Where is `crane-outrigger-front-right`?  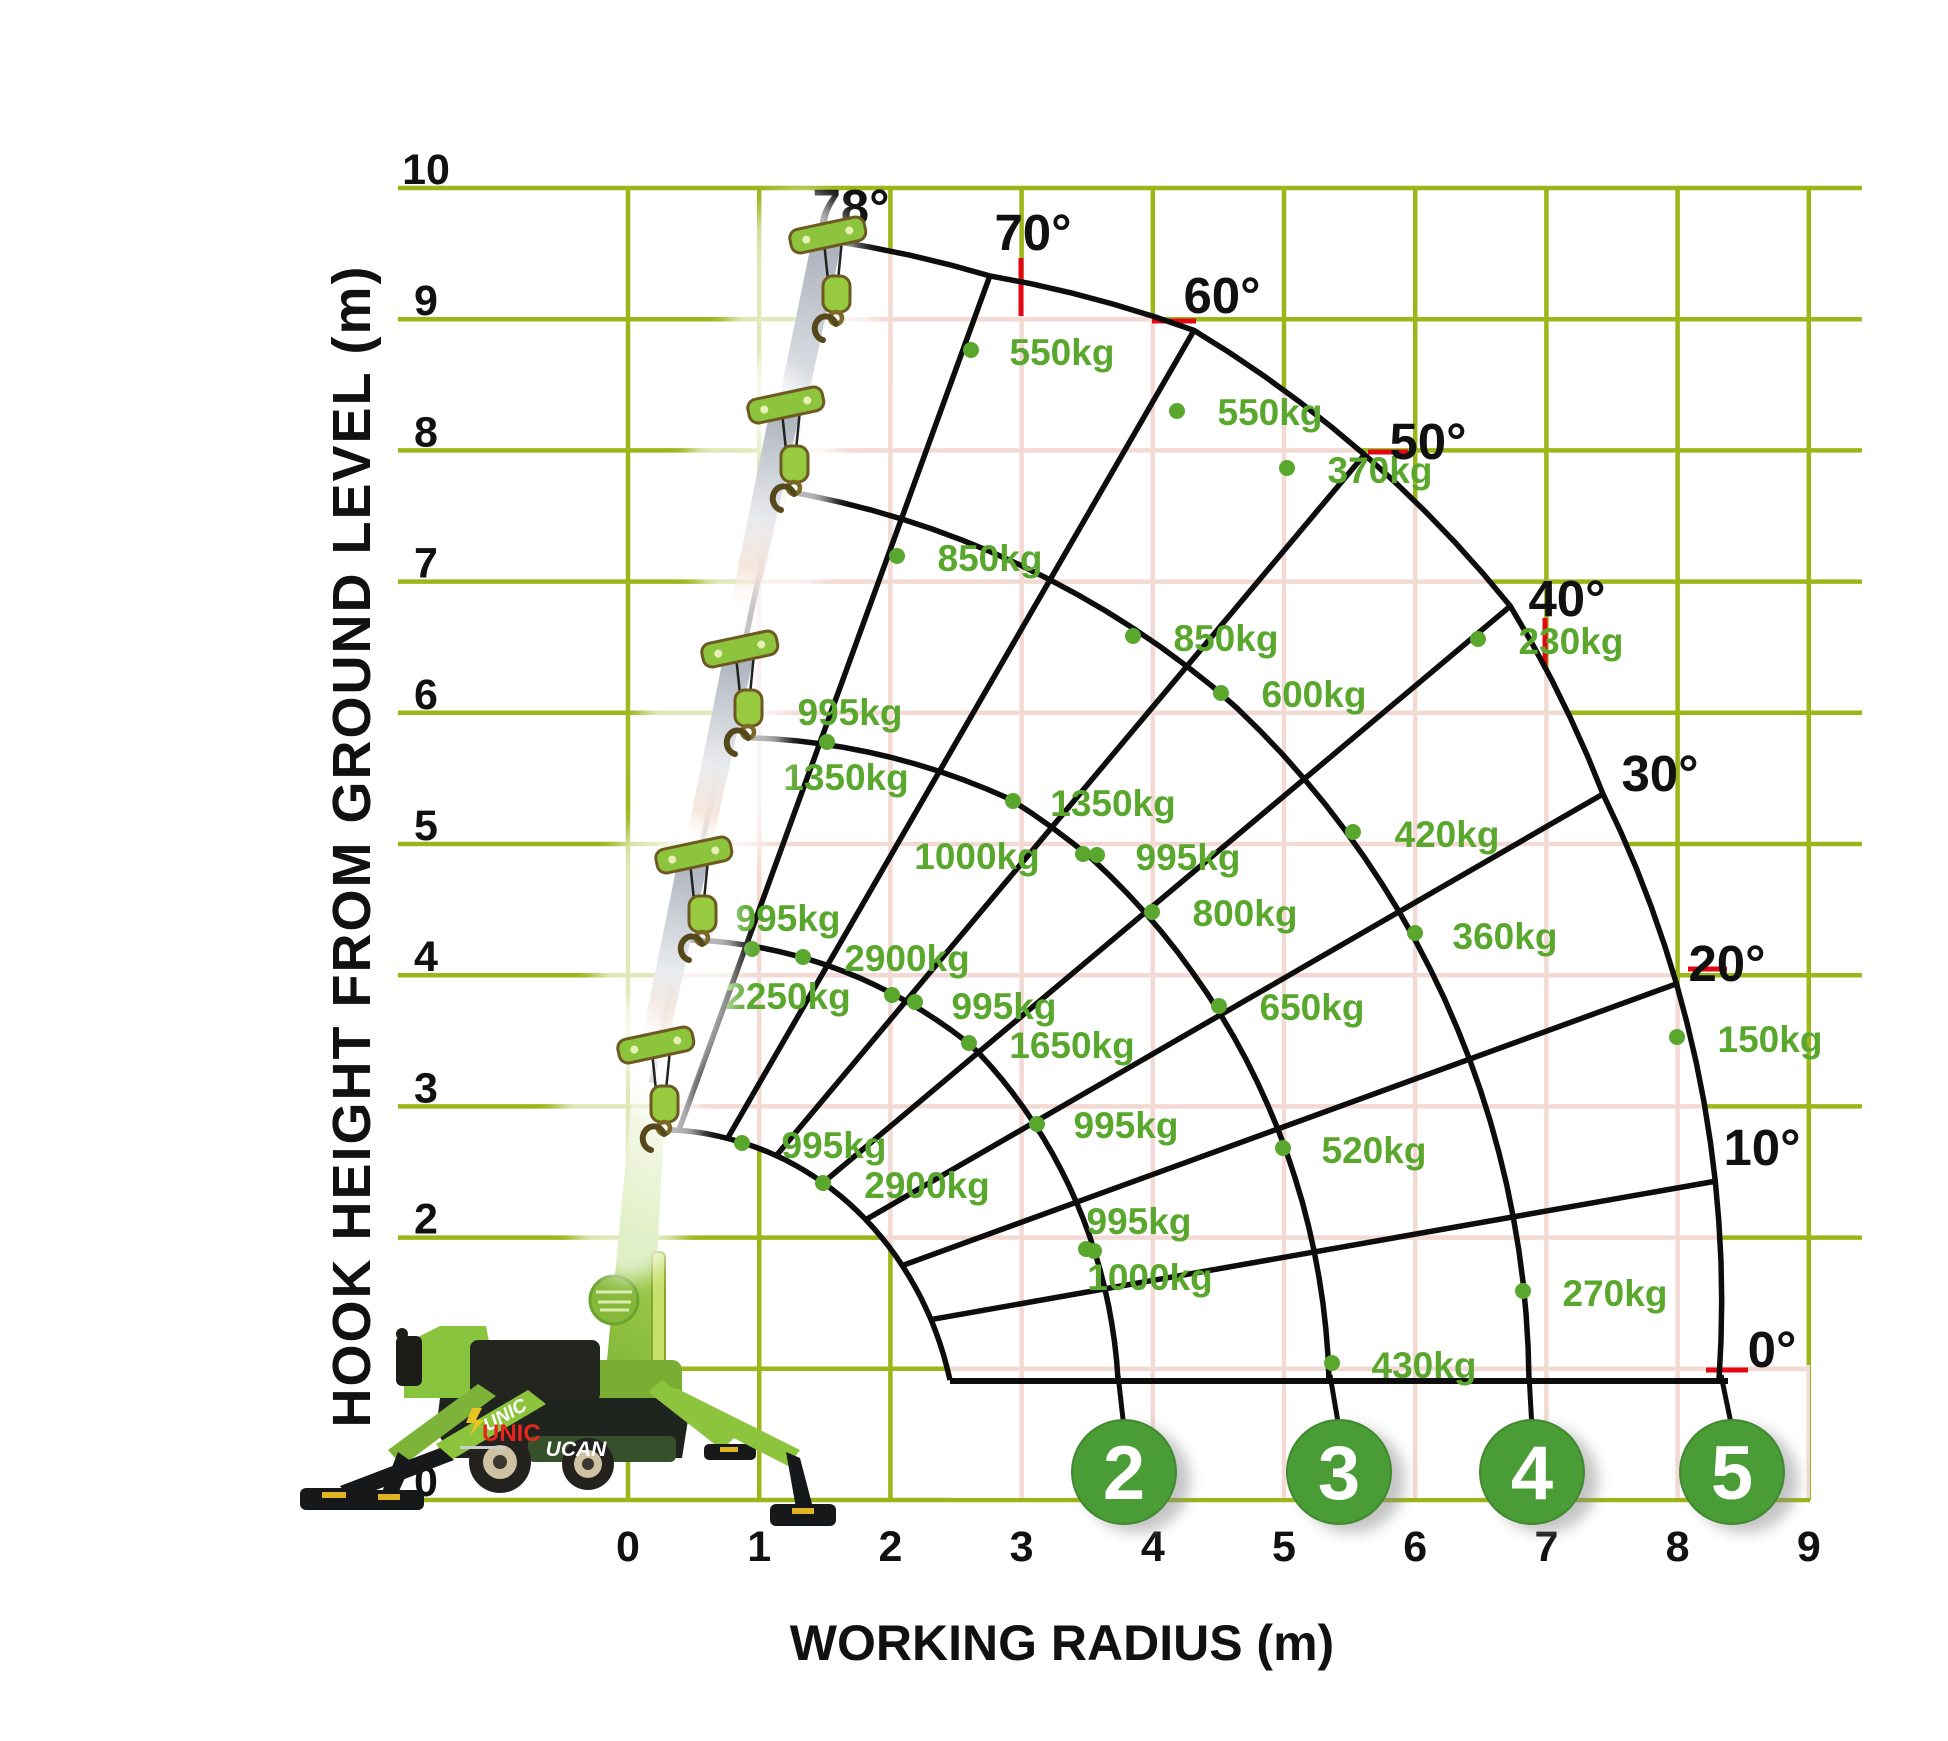
crane-outrigger-front-right is located at coordinates (748, 1457).